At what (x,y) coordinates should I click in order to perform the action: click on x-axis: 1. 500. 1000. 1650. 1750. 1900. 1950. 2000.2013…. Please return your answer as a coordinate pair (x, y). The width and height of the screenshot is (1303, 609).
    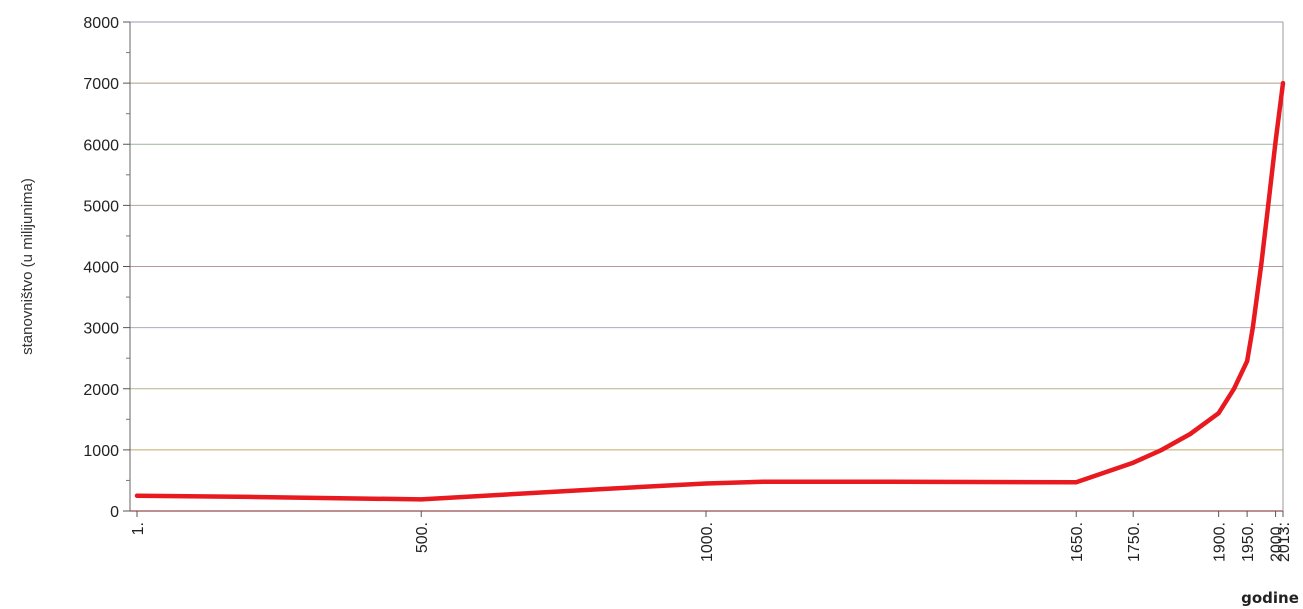
    Looking at the image, I should click on (711, 536).